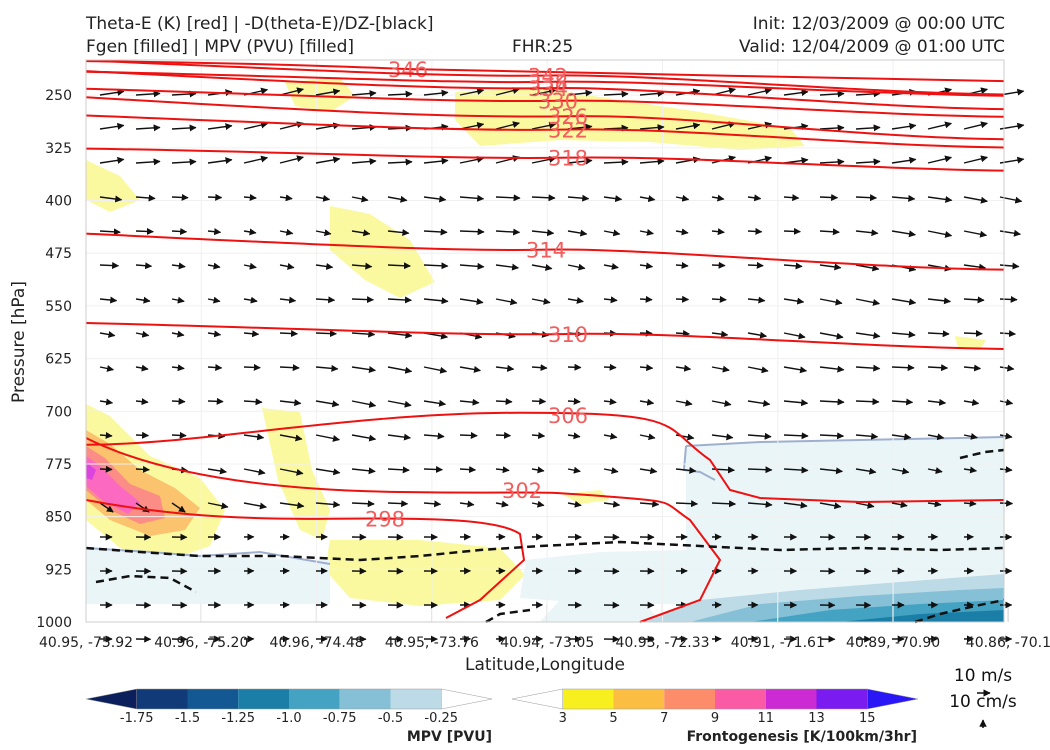 Image resolution: width=1050 pixels, height=750 pixels. I want to click on colorbar-tick-label: 7, so click(664, 718).